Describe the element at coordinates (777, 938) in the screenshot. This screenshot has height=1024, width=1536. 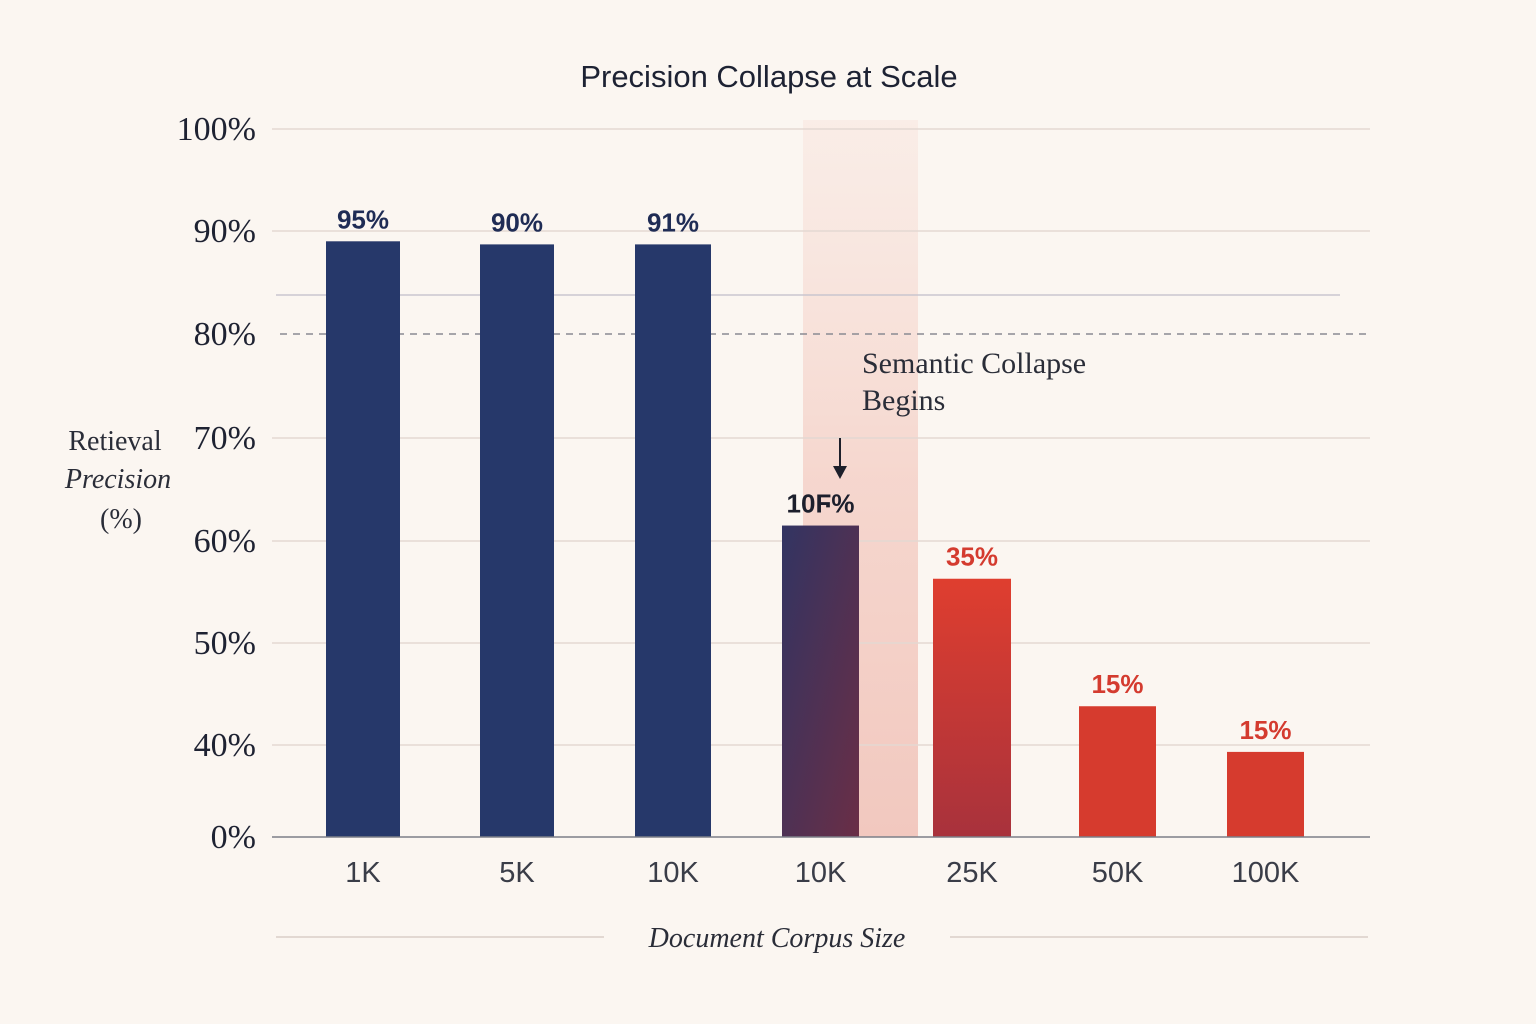
I see `x-axis-label: Document Corpus Size` at that location.